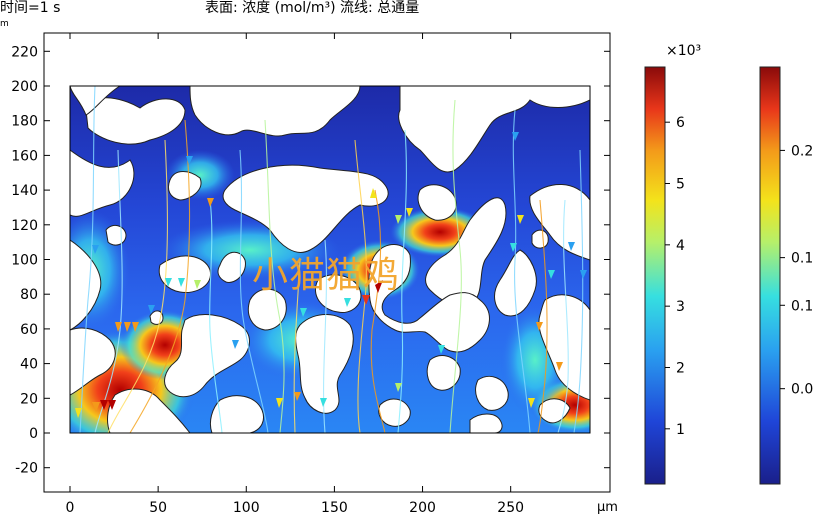 This screenshot has height=521, width=819. Describe the element at coordinates (680, 246) in the screenshot. I see `colorbar-tick-label: 4` at that location.